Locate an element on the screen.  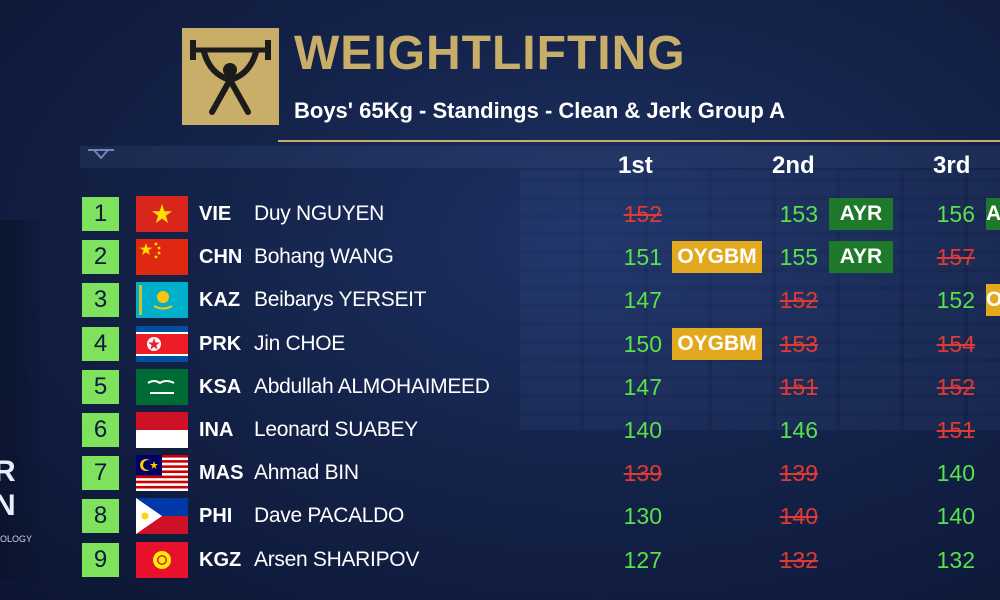
weightlifting-logo is located at coordinates (230, 76).